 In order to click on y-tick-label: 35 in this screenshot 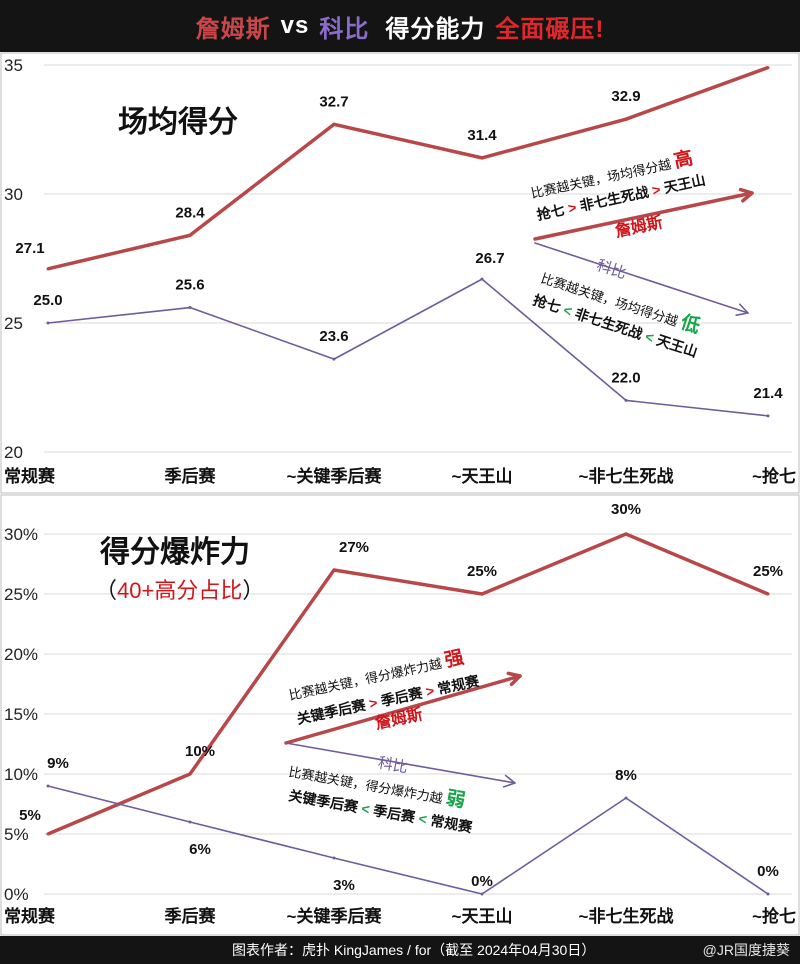, I will do `click(13, 65)`.